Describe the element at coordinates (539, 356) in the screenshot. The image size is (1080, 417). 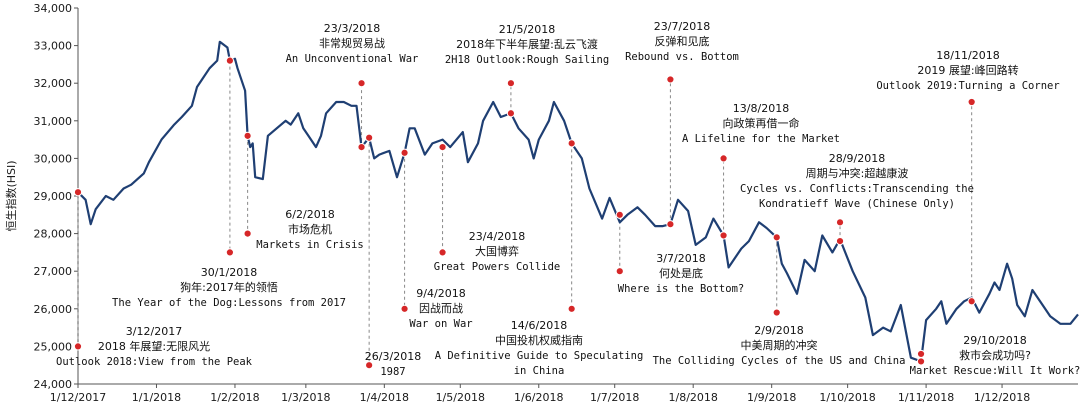
I see `annotation-title-en: A Definitive Guide to Speculating` at that location.